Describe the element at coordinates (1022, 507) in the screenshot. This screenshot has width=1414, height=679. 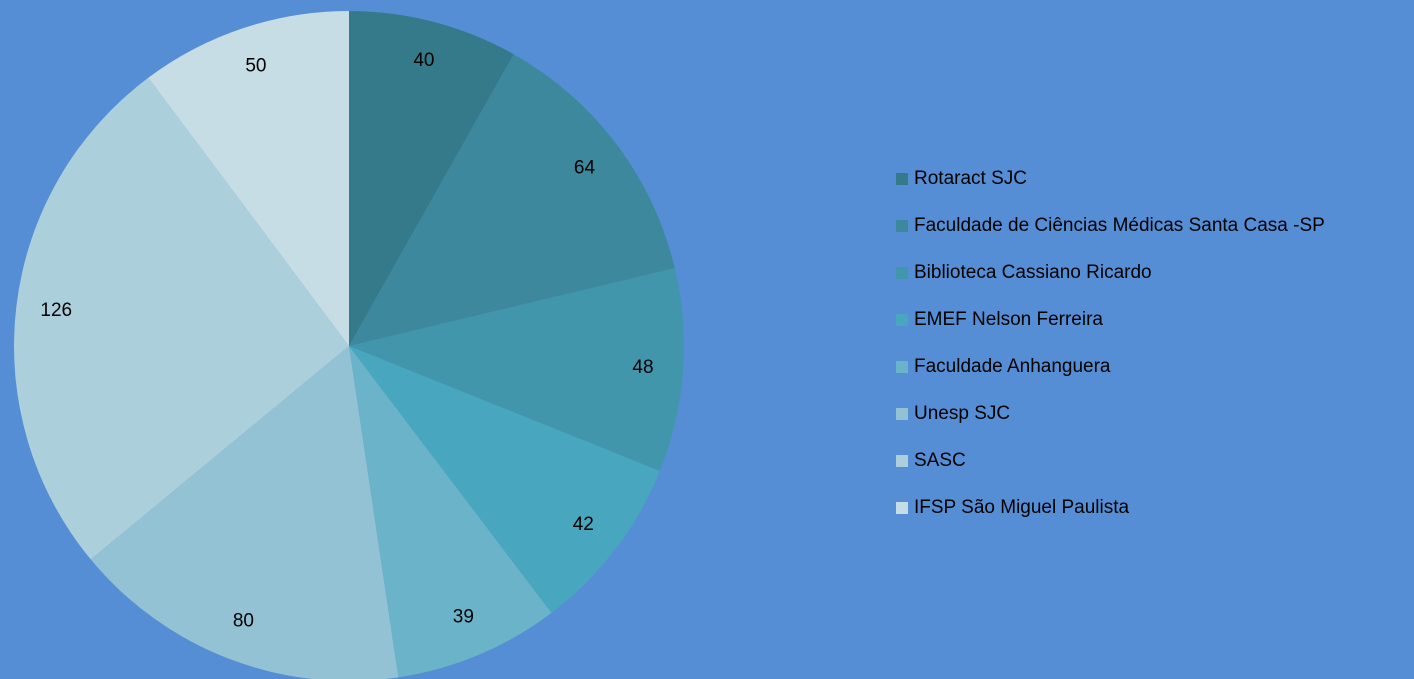
I see `legend-label: IFSP São Miguel Paulista` at that location.